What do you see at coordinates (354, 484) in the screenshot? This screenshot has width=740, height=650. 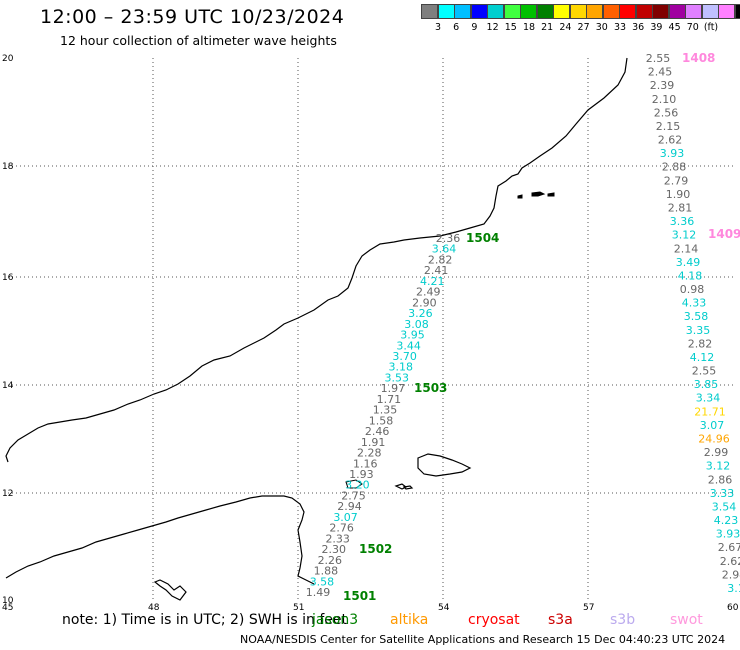 I see `coastal-islet` at bounding box center [354, 484].